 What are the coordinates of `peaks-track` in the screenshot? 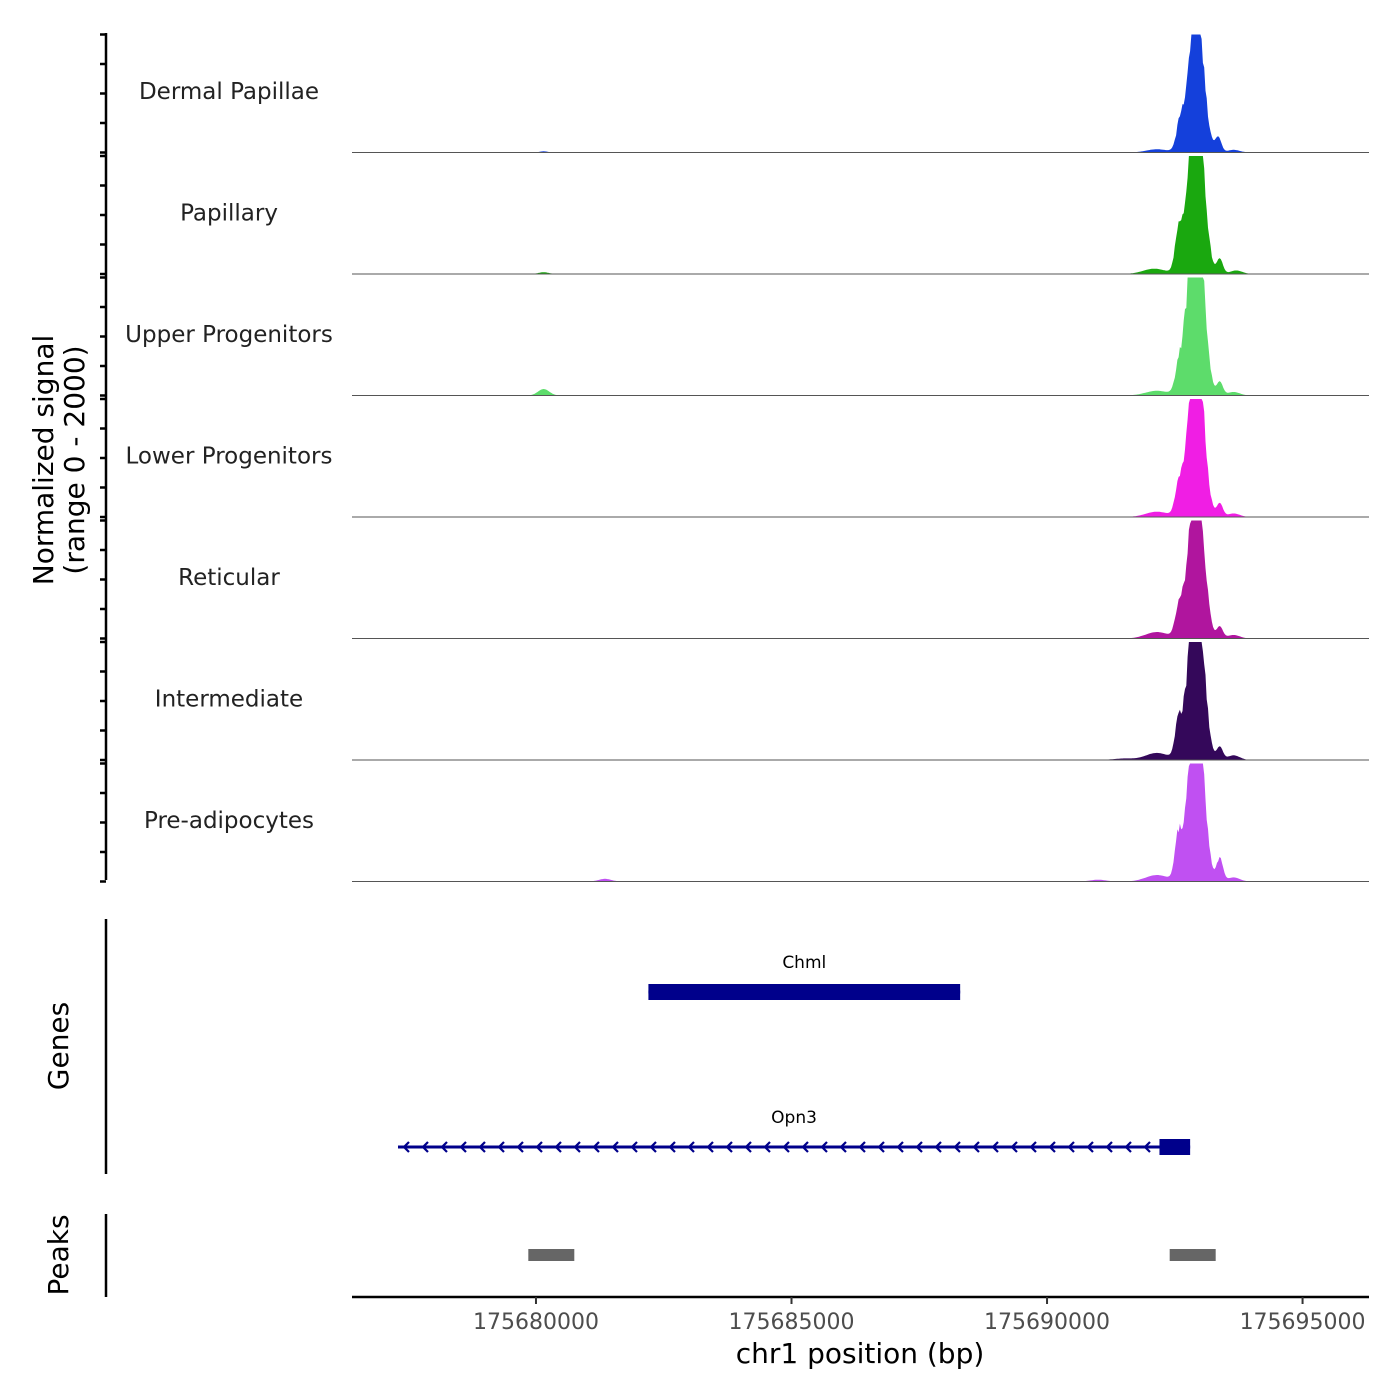 It's located at (872, 1255).